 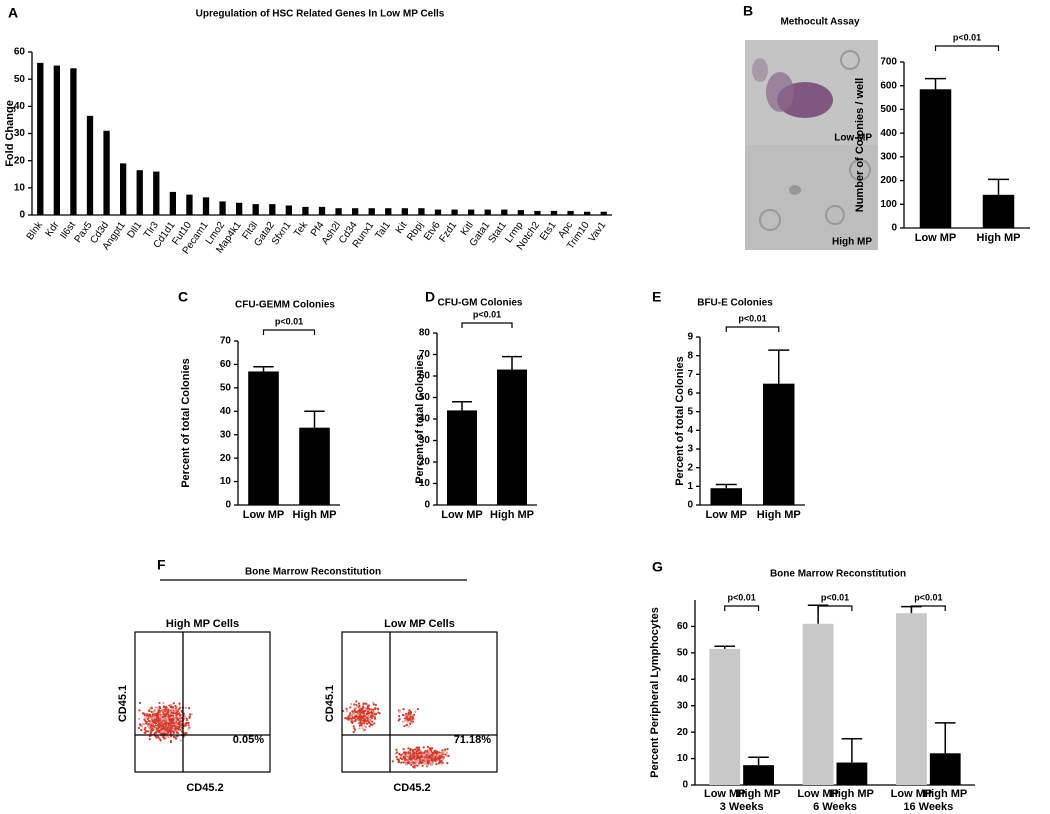 I want to click on y-tick-label: 40, so click(x=226, y=411).